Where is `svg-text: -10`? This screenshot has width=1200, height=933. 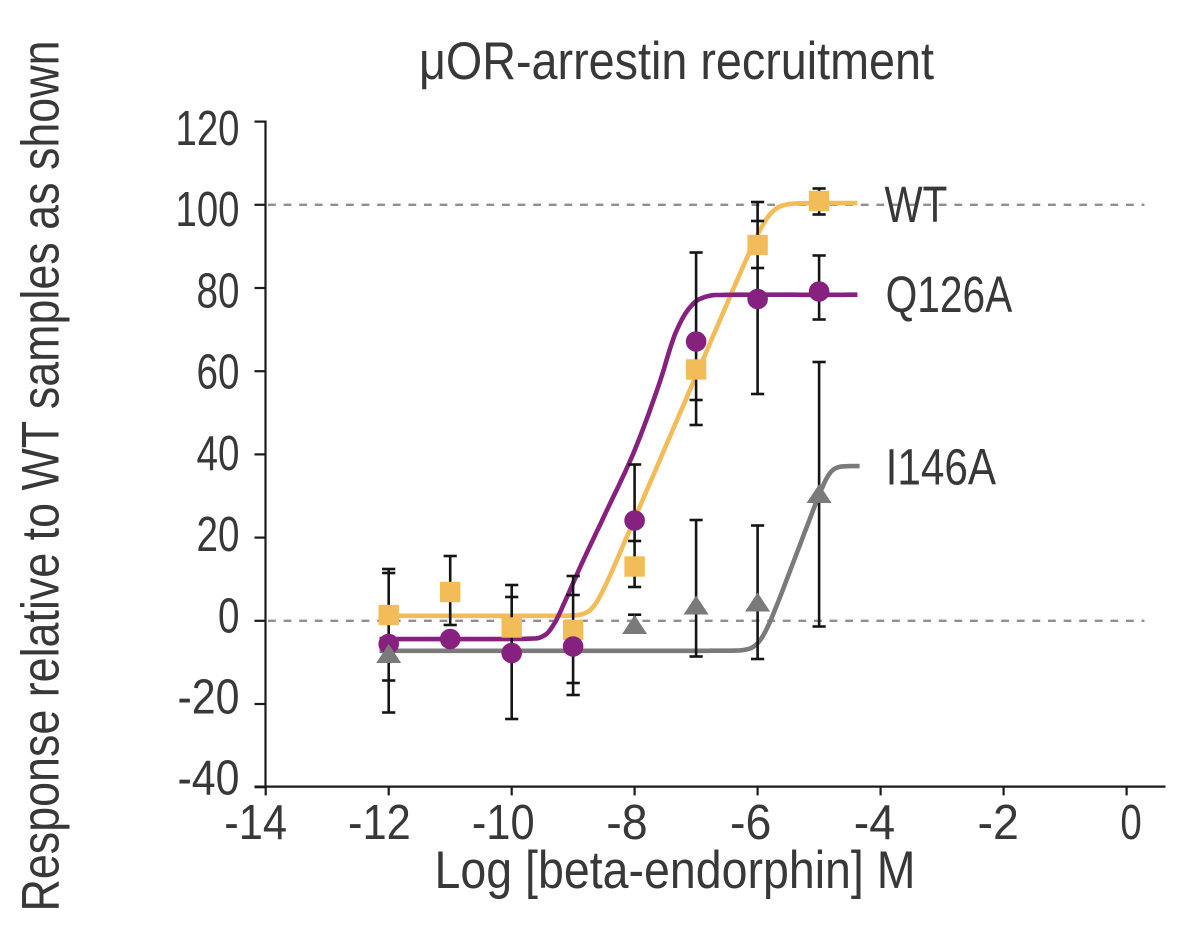
svg-text: -10 is located at coordinates (503, 823).